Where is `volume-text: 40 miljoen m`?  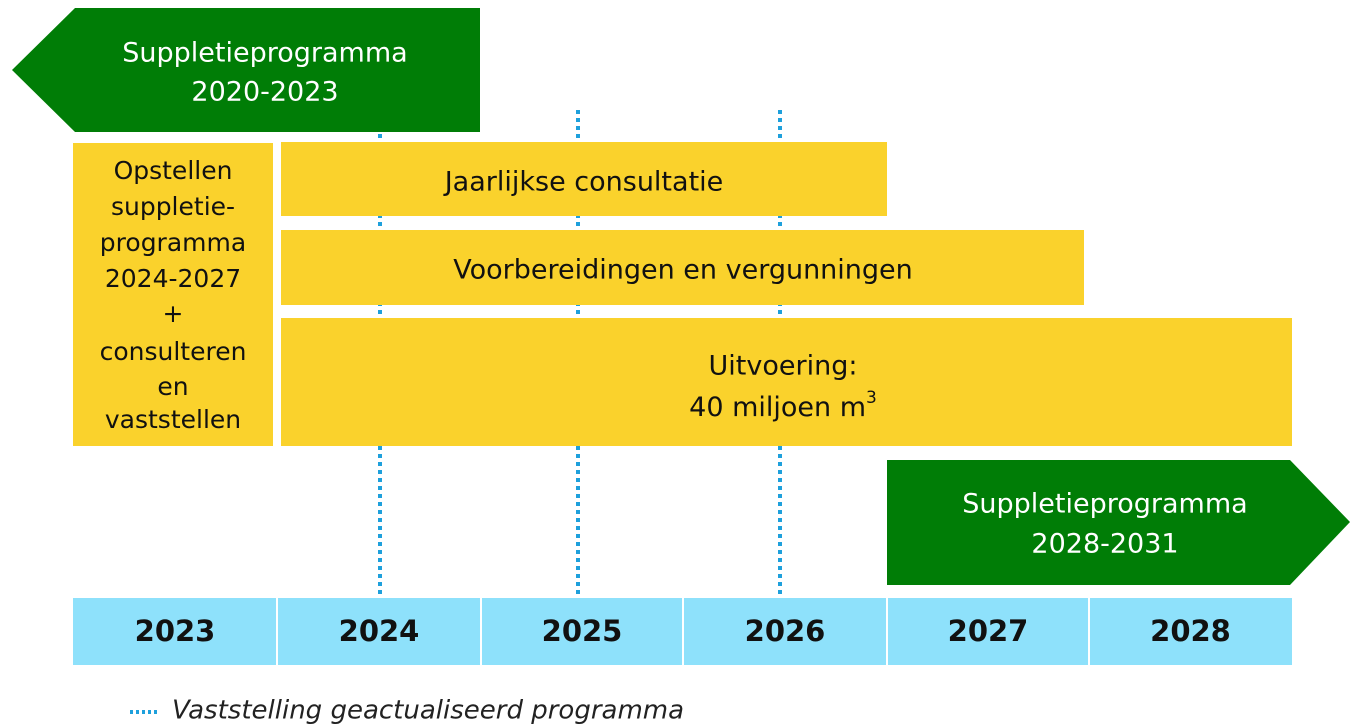 volume-text: 40 miljoen m is located at coordinates (777, 407).